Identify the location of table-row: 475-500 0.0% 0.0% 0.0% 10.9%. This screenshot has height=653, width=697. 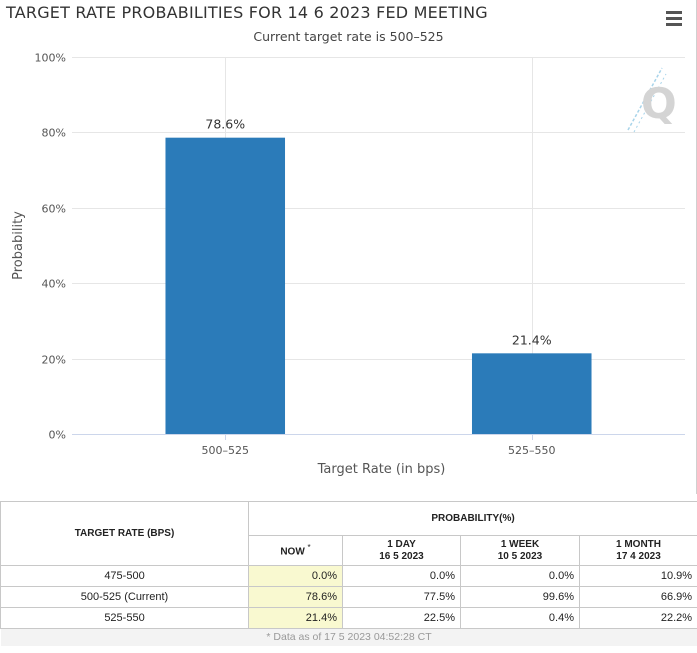
(348, 576).